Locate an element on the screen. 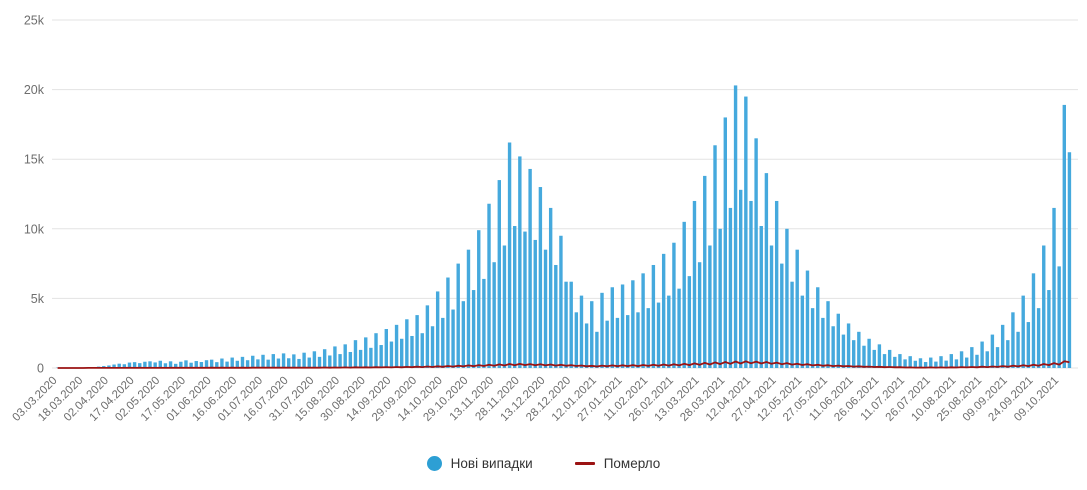 This screenshot has height=490, width=1087. legend-label-deaths: Померло is located at coordinates (632, 463).